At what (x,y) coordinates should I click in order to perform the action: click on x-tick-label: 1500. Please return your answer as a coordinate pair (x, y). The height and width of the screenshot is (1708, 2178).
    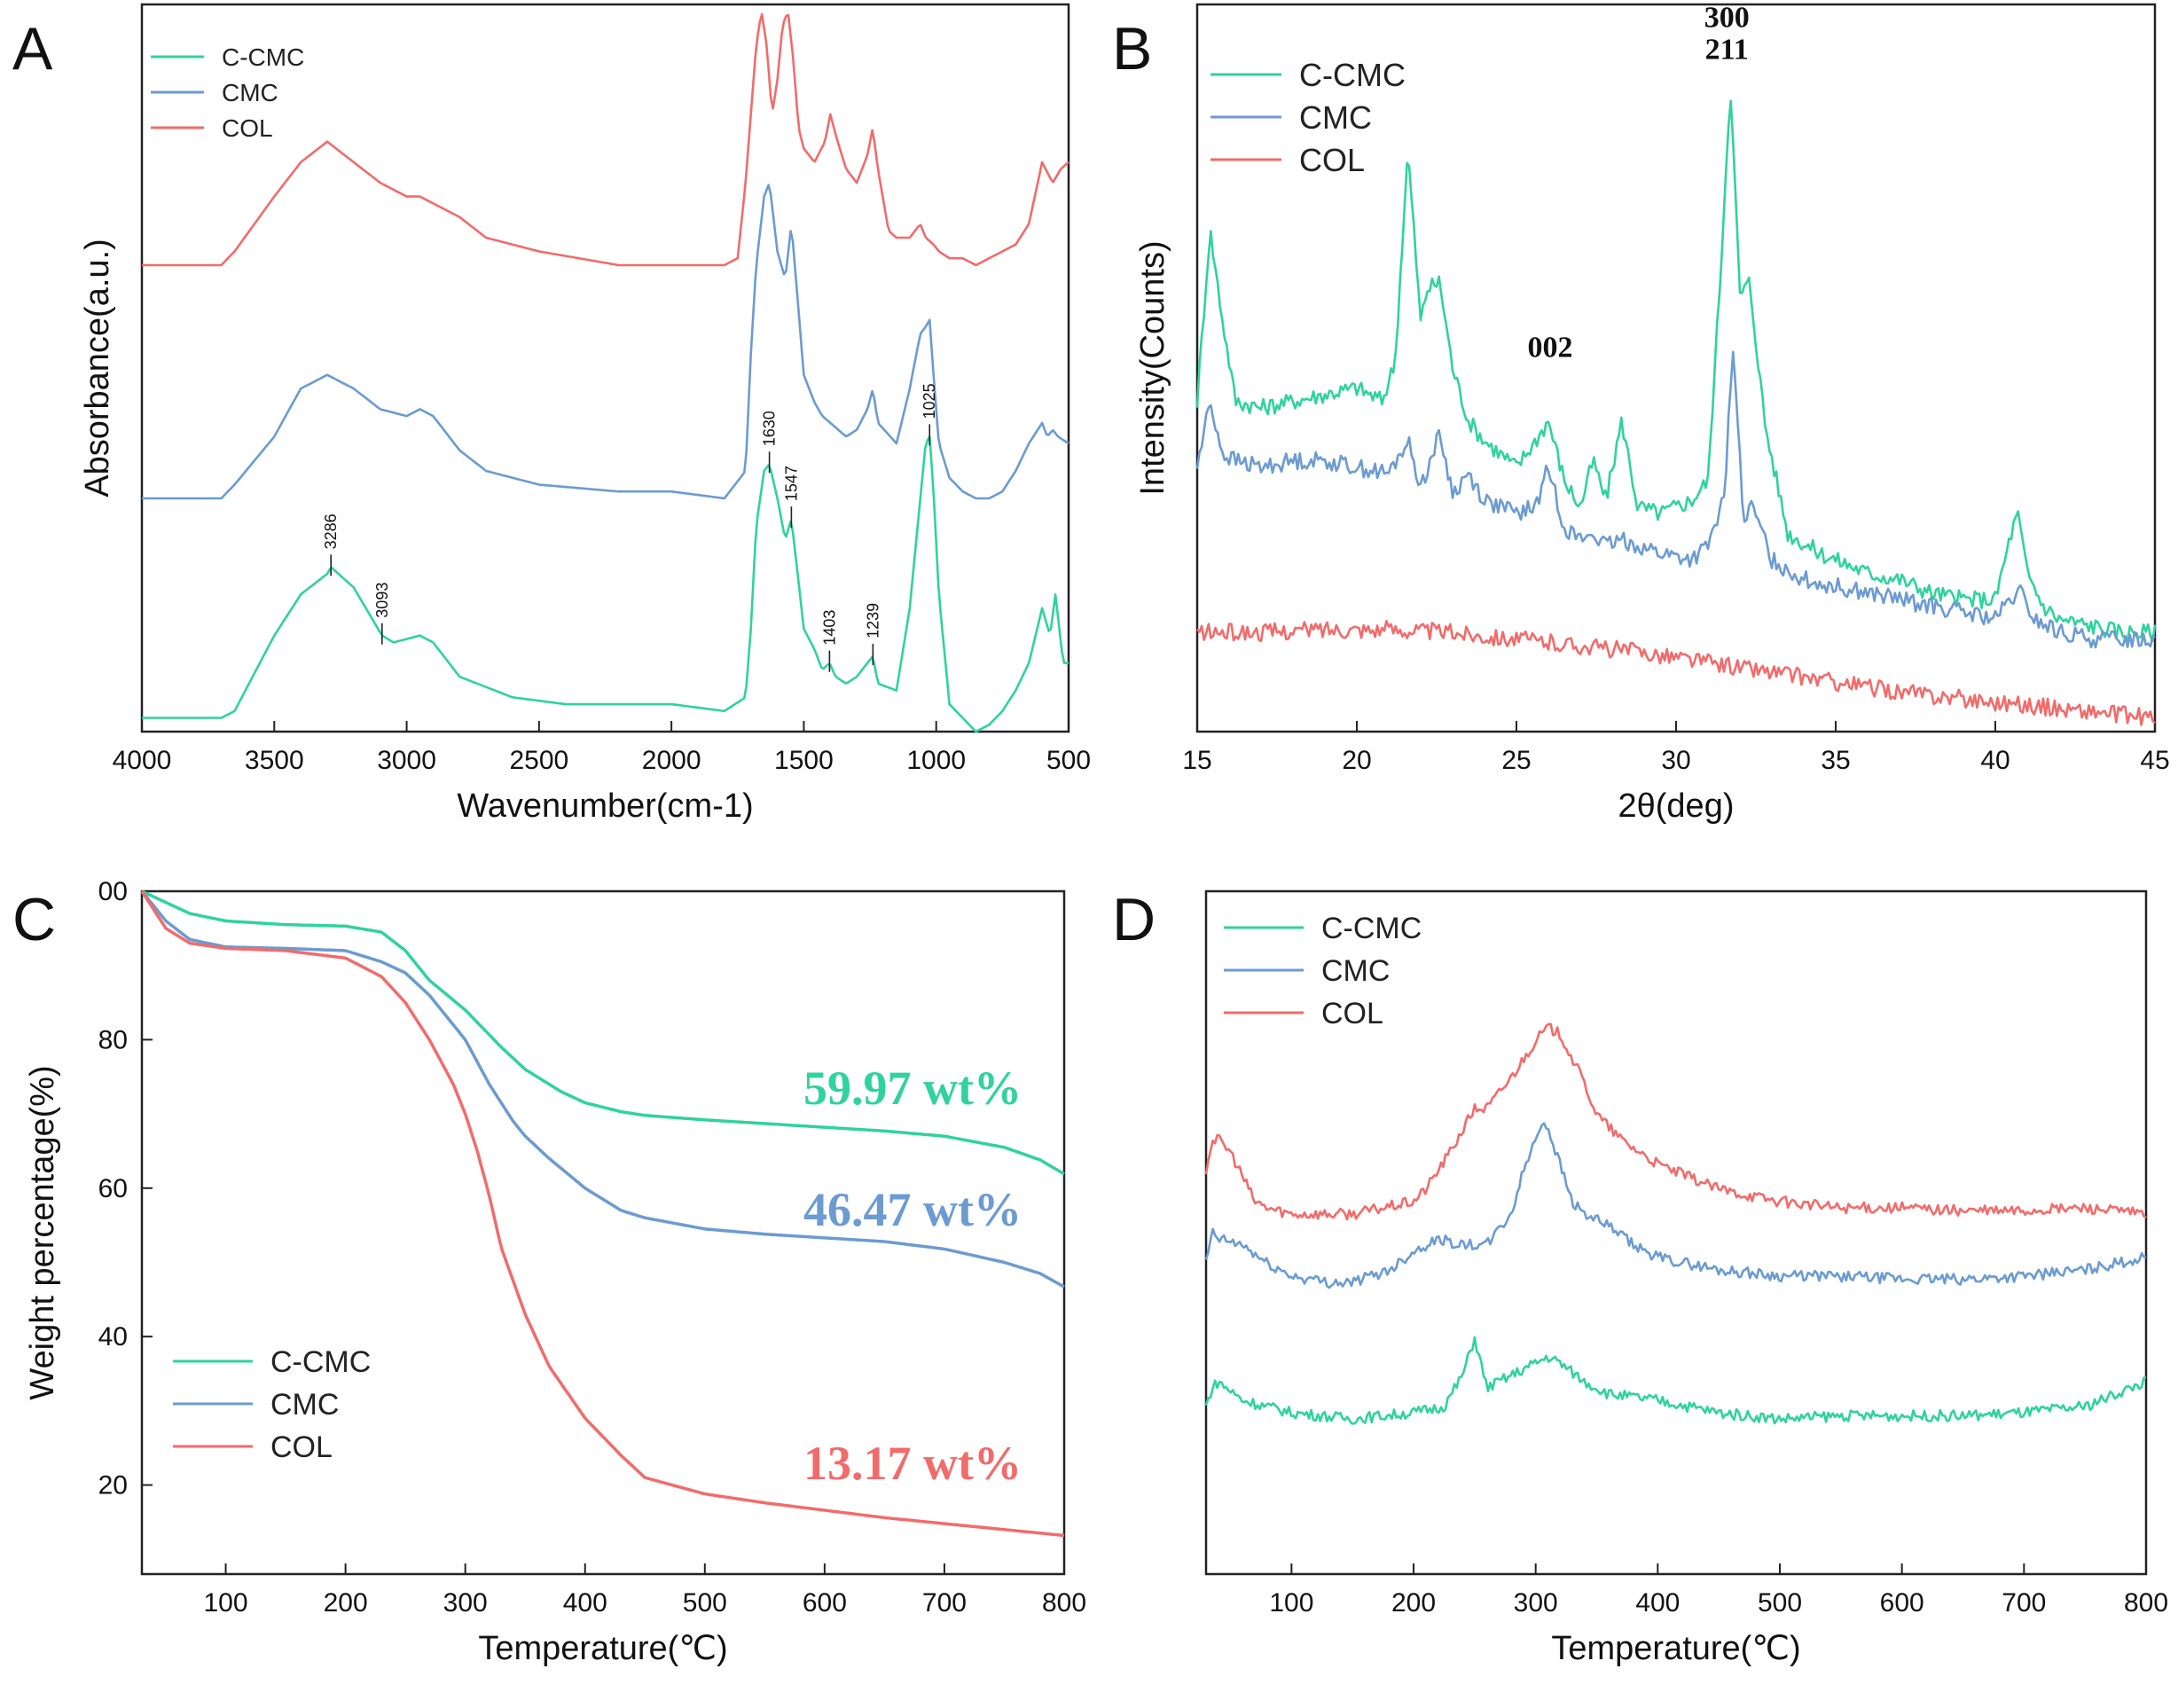
    Looking at the image, I should click on (804, 761).